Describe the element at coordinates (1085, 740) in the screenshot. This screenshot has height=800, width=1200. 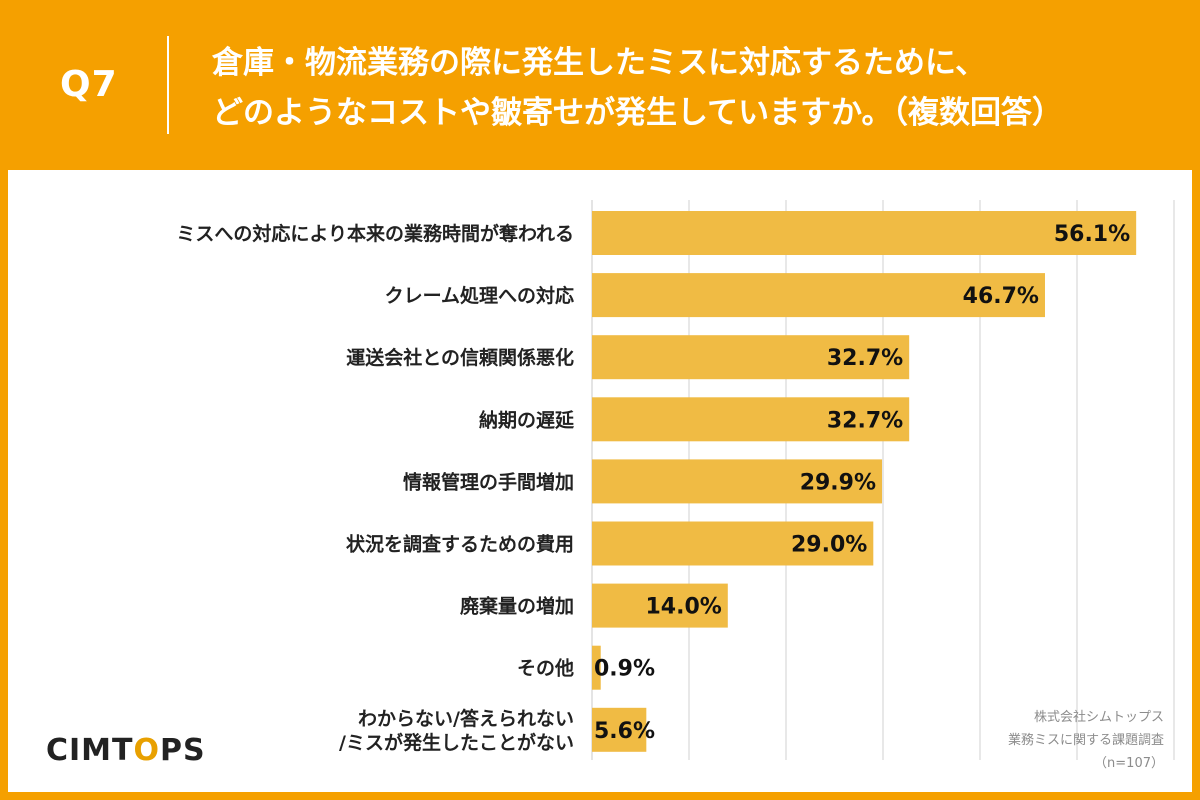
I see `source-survey: 業務ミスに関する課題調査` at that location.